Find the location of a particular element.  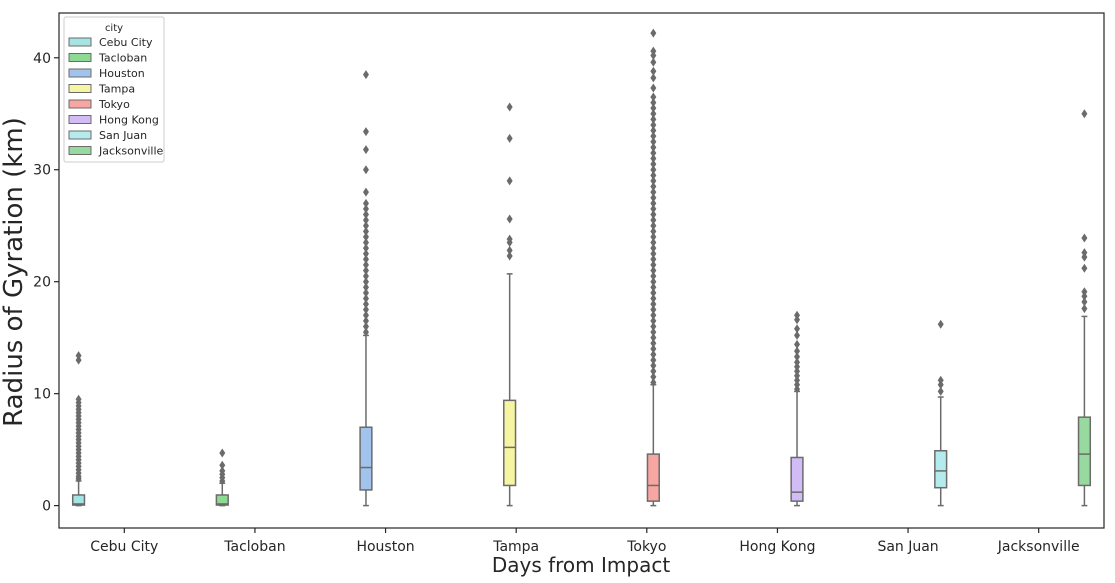

legend-label: San Juan is located at coordinates (123, 135).